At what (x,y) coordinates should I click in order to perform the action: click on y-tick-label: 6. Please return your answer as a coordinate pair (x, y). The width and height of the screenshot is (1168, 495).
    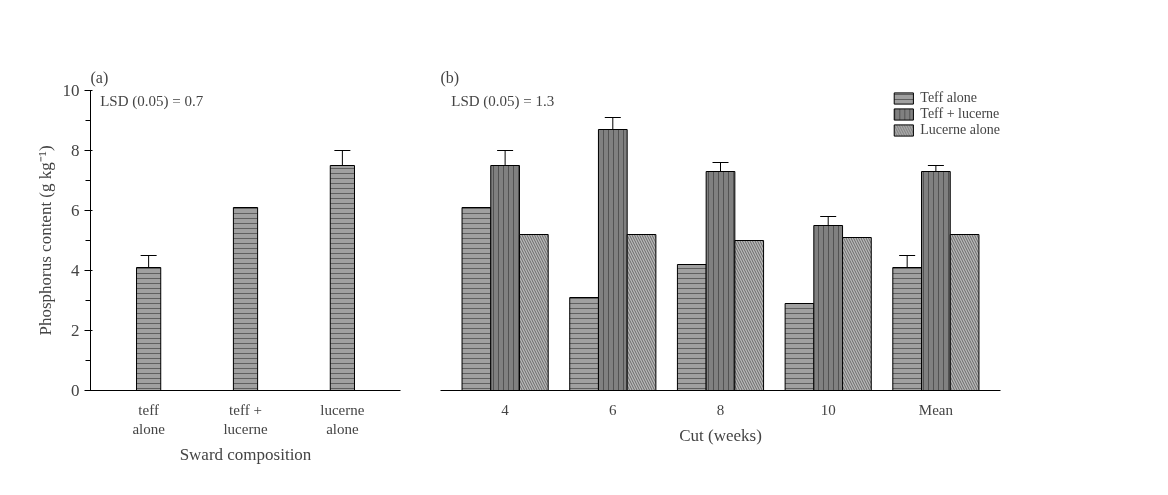
    Looking at the image, I should click on (75, 210).